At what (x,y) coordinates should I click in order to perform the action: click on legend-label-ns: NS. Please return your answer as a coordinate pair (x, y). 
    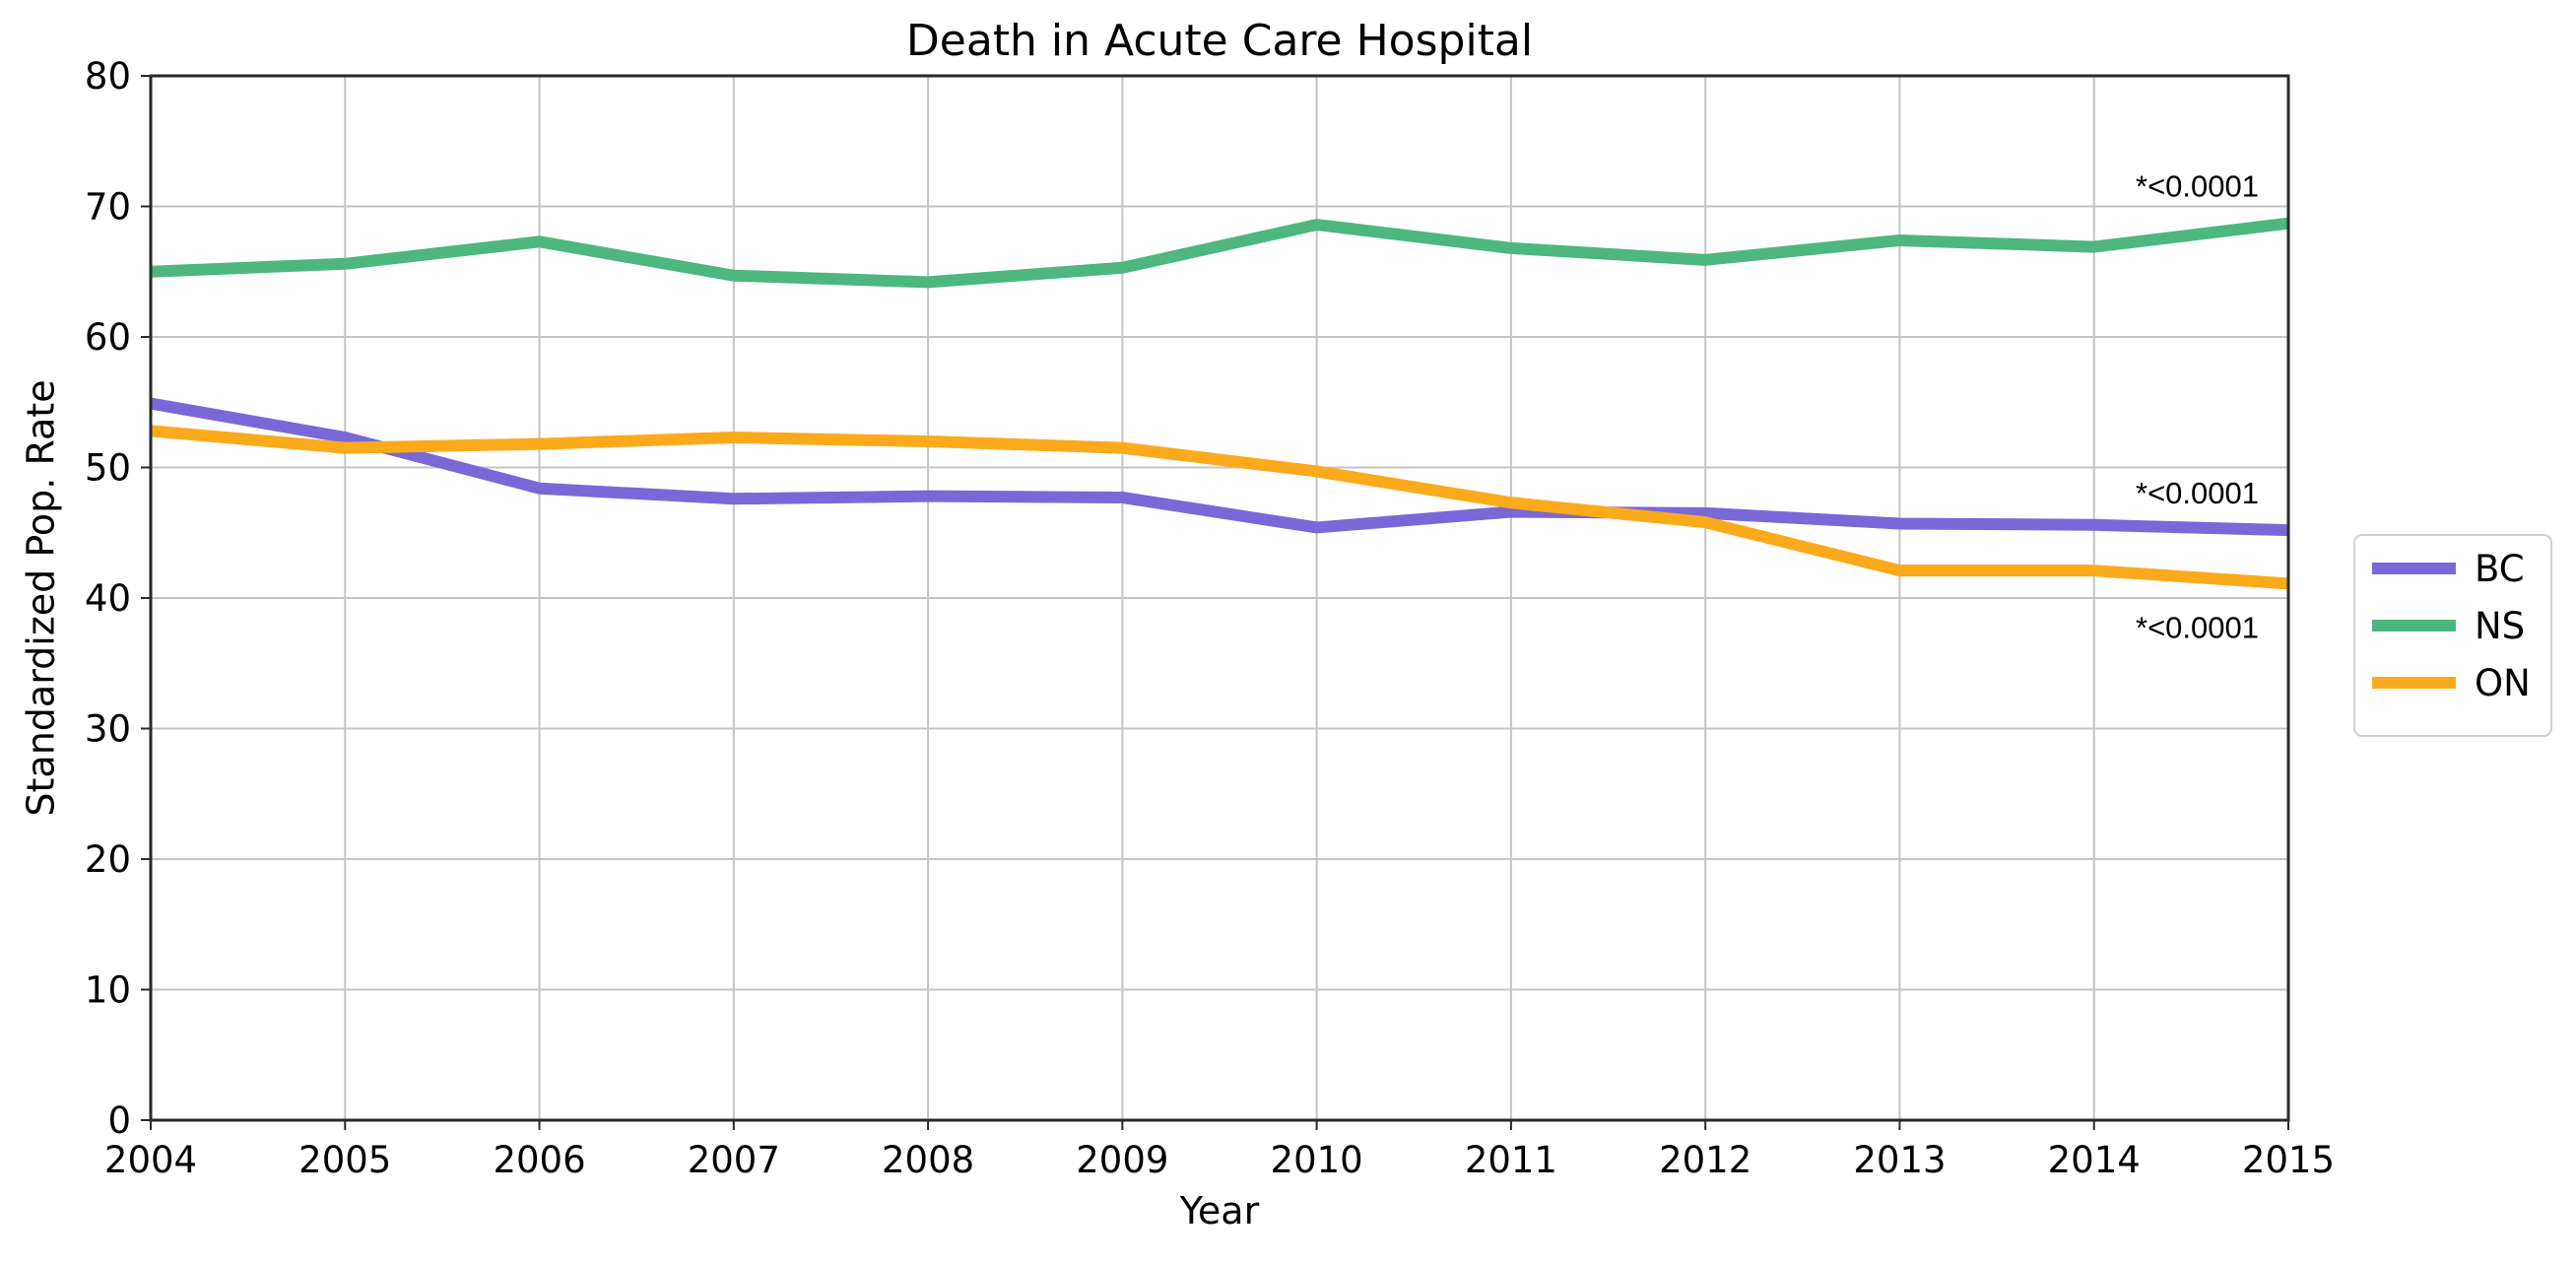
    Looking at the image, I should click on (2500, 626).